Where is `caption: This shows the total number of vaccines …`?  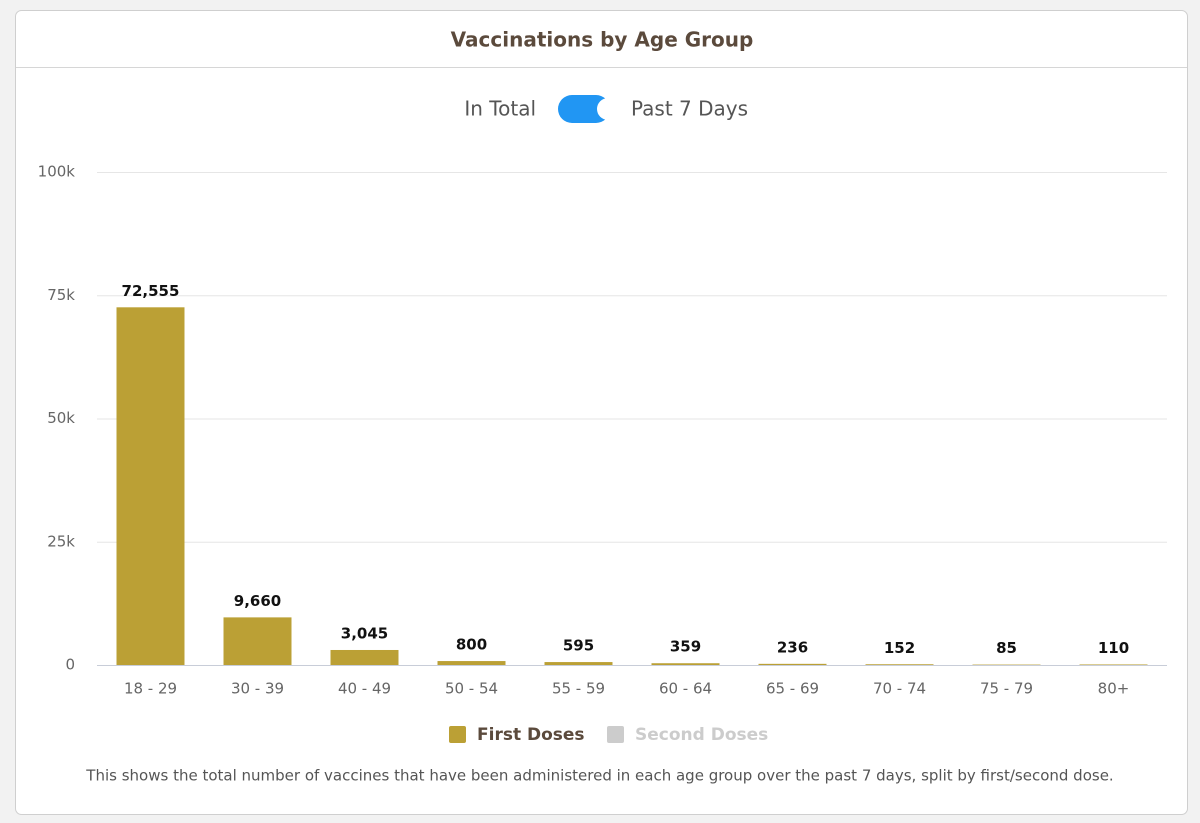
caption: This shows the total number of vaccines … is located at coordinates (599, 776).